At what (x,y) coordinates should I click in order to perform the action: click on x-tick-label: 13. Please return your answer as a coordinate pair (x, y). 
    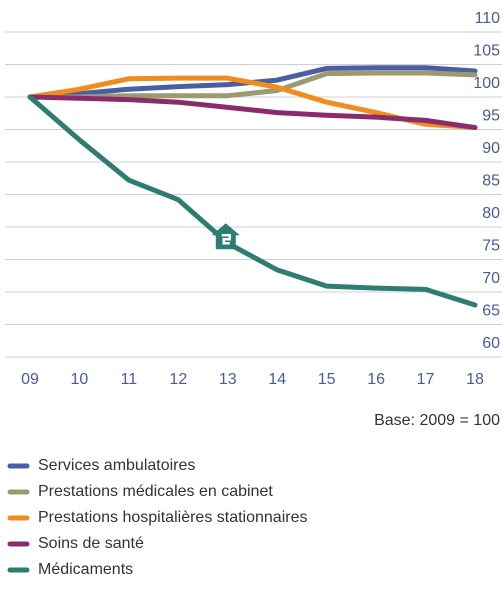
    Looking at the image, I should click on (228, 379).